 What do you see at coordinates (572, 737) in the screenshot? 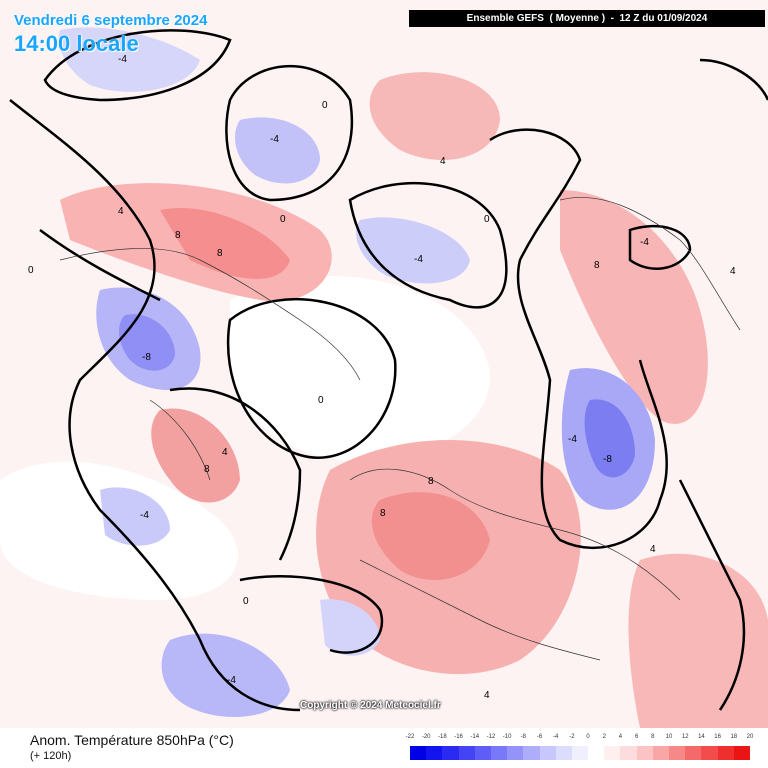
I see `color-scale-label: -2` at bounding box center [572, 737].